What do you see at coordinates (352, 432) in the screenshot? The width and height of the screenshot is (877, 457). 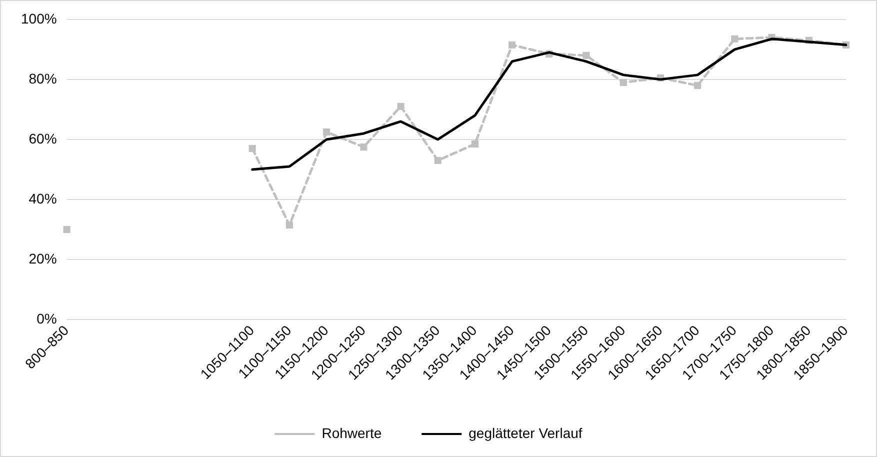 I see `legend-label: Rohwerte` at bounding box center [352, 432].